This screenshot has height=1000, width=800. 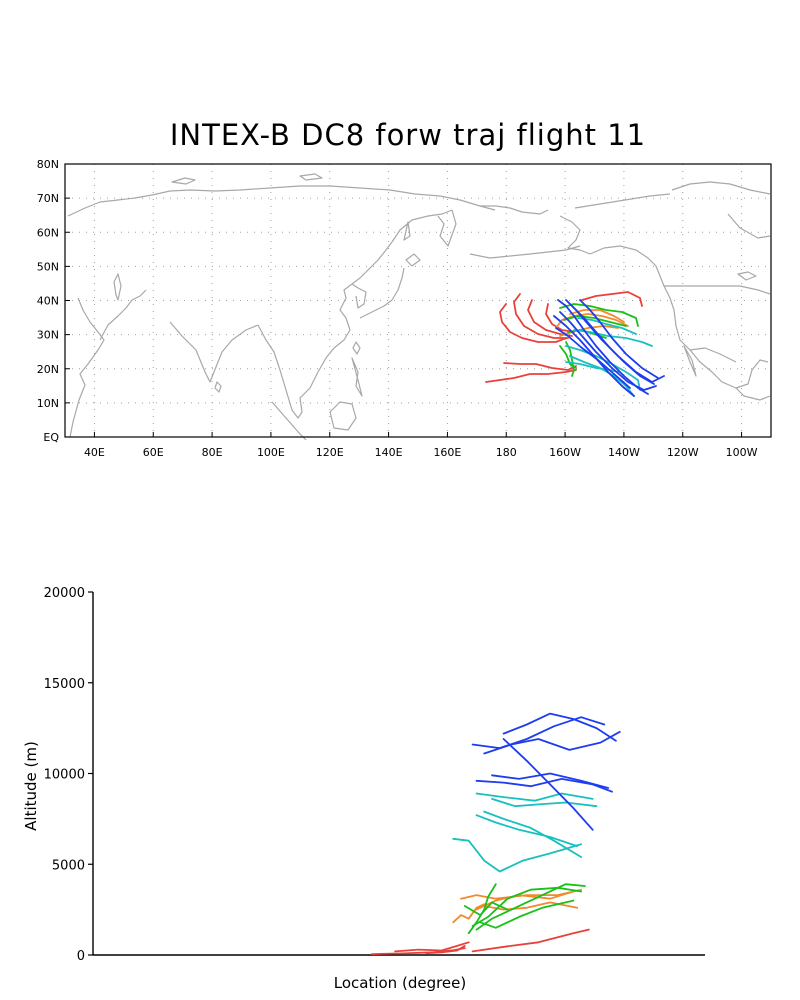 I want to click on map-lat-label: EQ, so click(x=51, y=437).